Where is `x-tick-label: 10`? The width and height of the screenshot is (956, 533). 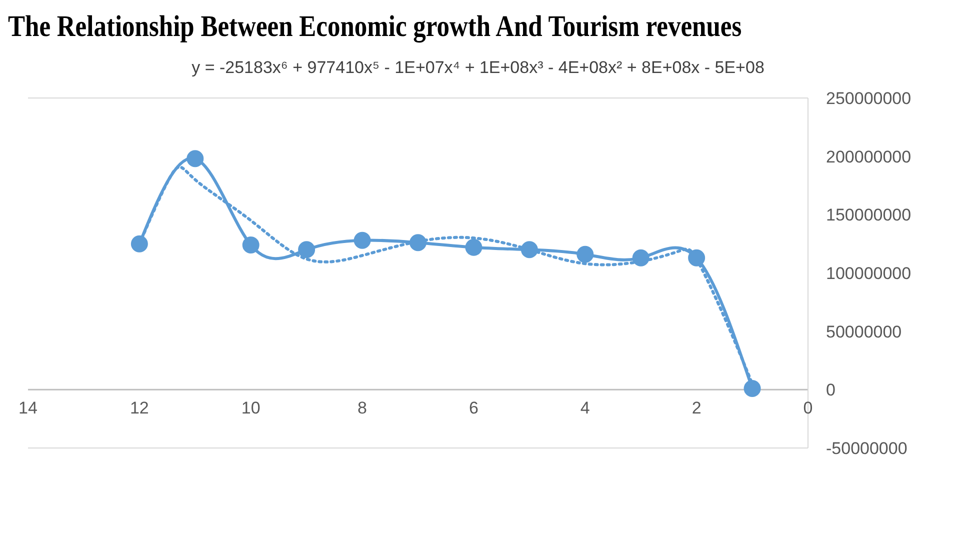
x-tick-label: 10 is located at coordinates (250, 408).